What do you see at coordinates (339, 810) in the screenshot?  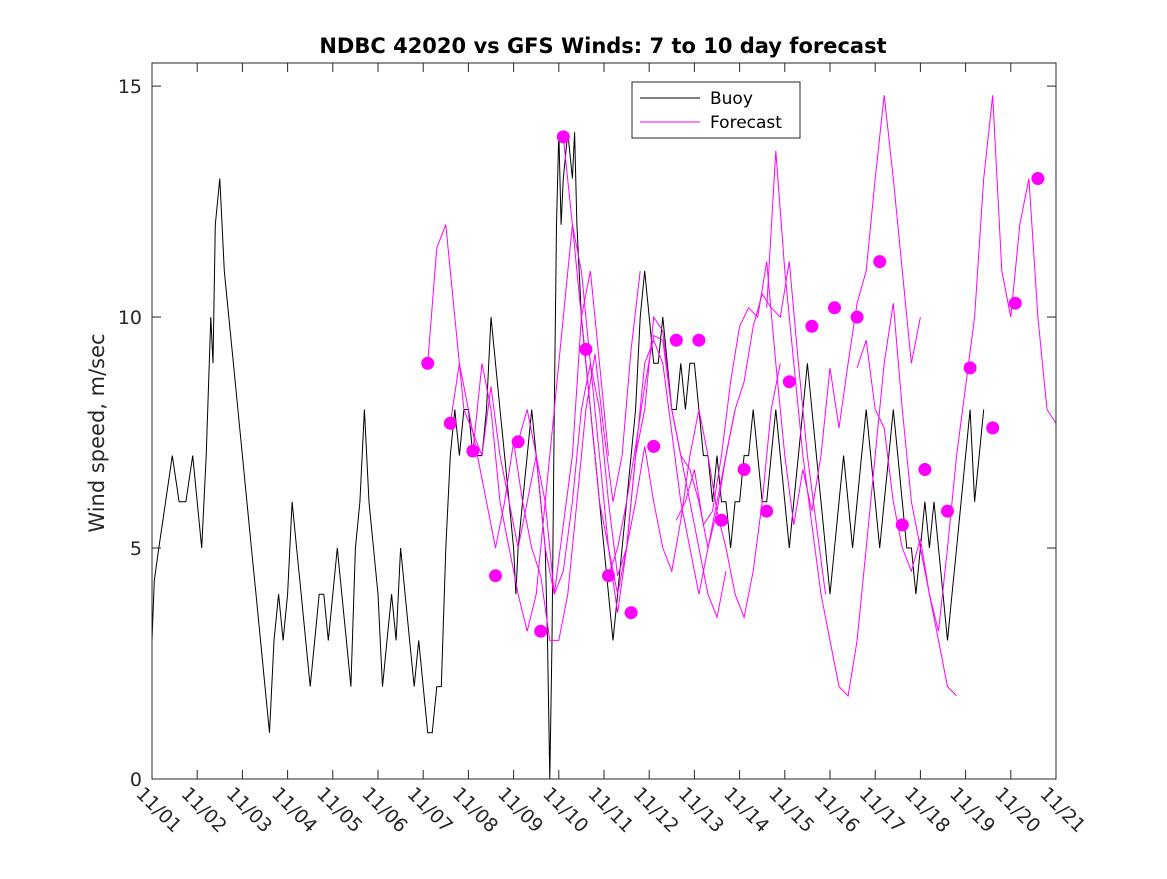 I see `x-tick-label: 11/05` at bounding box center [339, 810].